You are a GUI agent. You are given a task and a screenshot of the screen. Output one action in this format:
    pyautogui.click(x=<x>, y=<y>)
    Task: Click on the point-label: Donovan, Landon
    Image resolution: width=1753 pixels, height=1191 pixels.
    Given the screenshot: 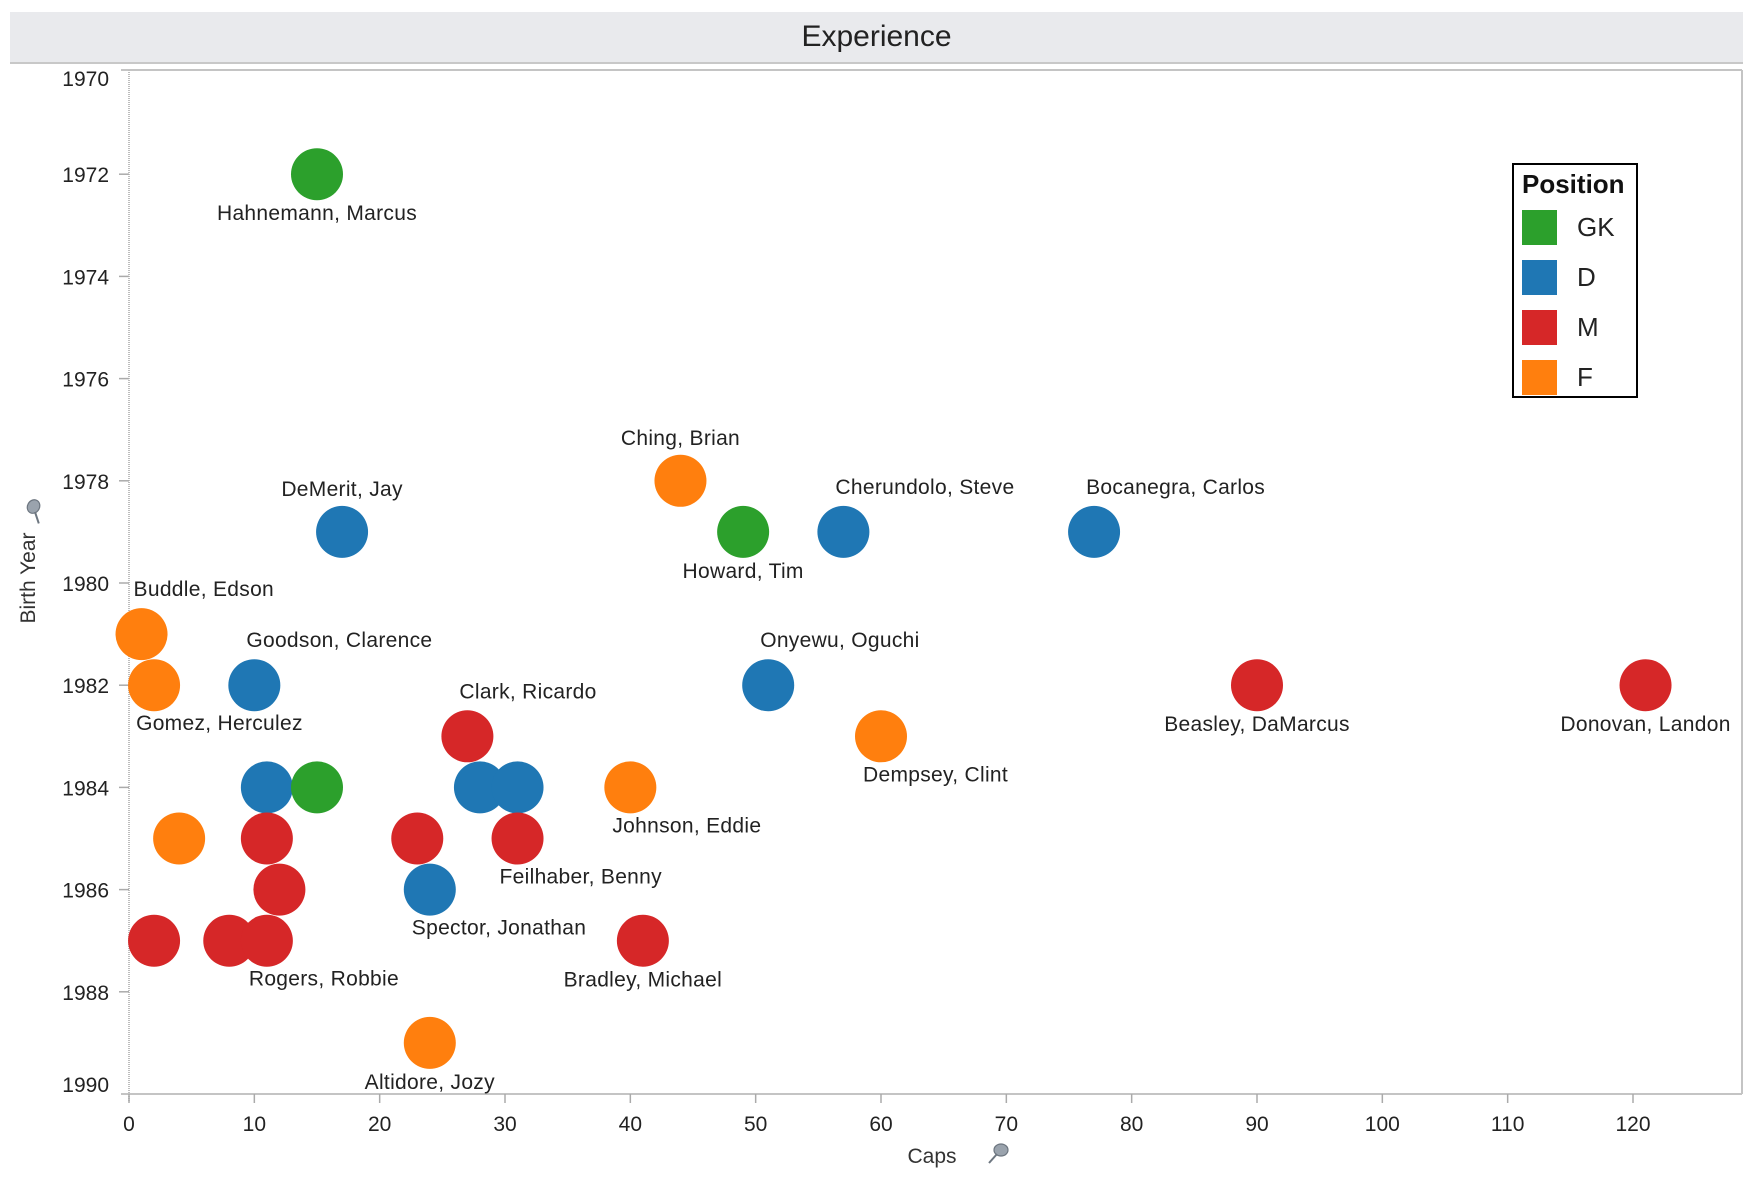 What is the action you would take?
    pyautogui.click(x=1645, y=724)
    